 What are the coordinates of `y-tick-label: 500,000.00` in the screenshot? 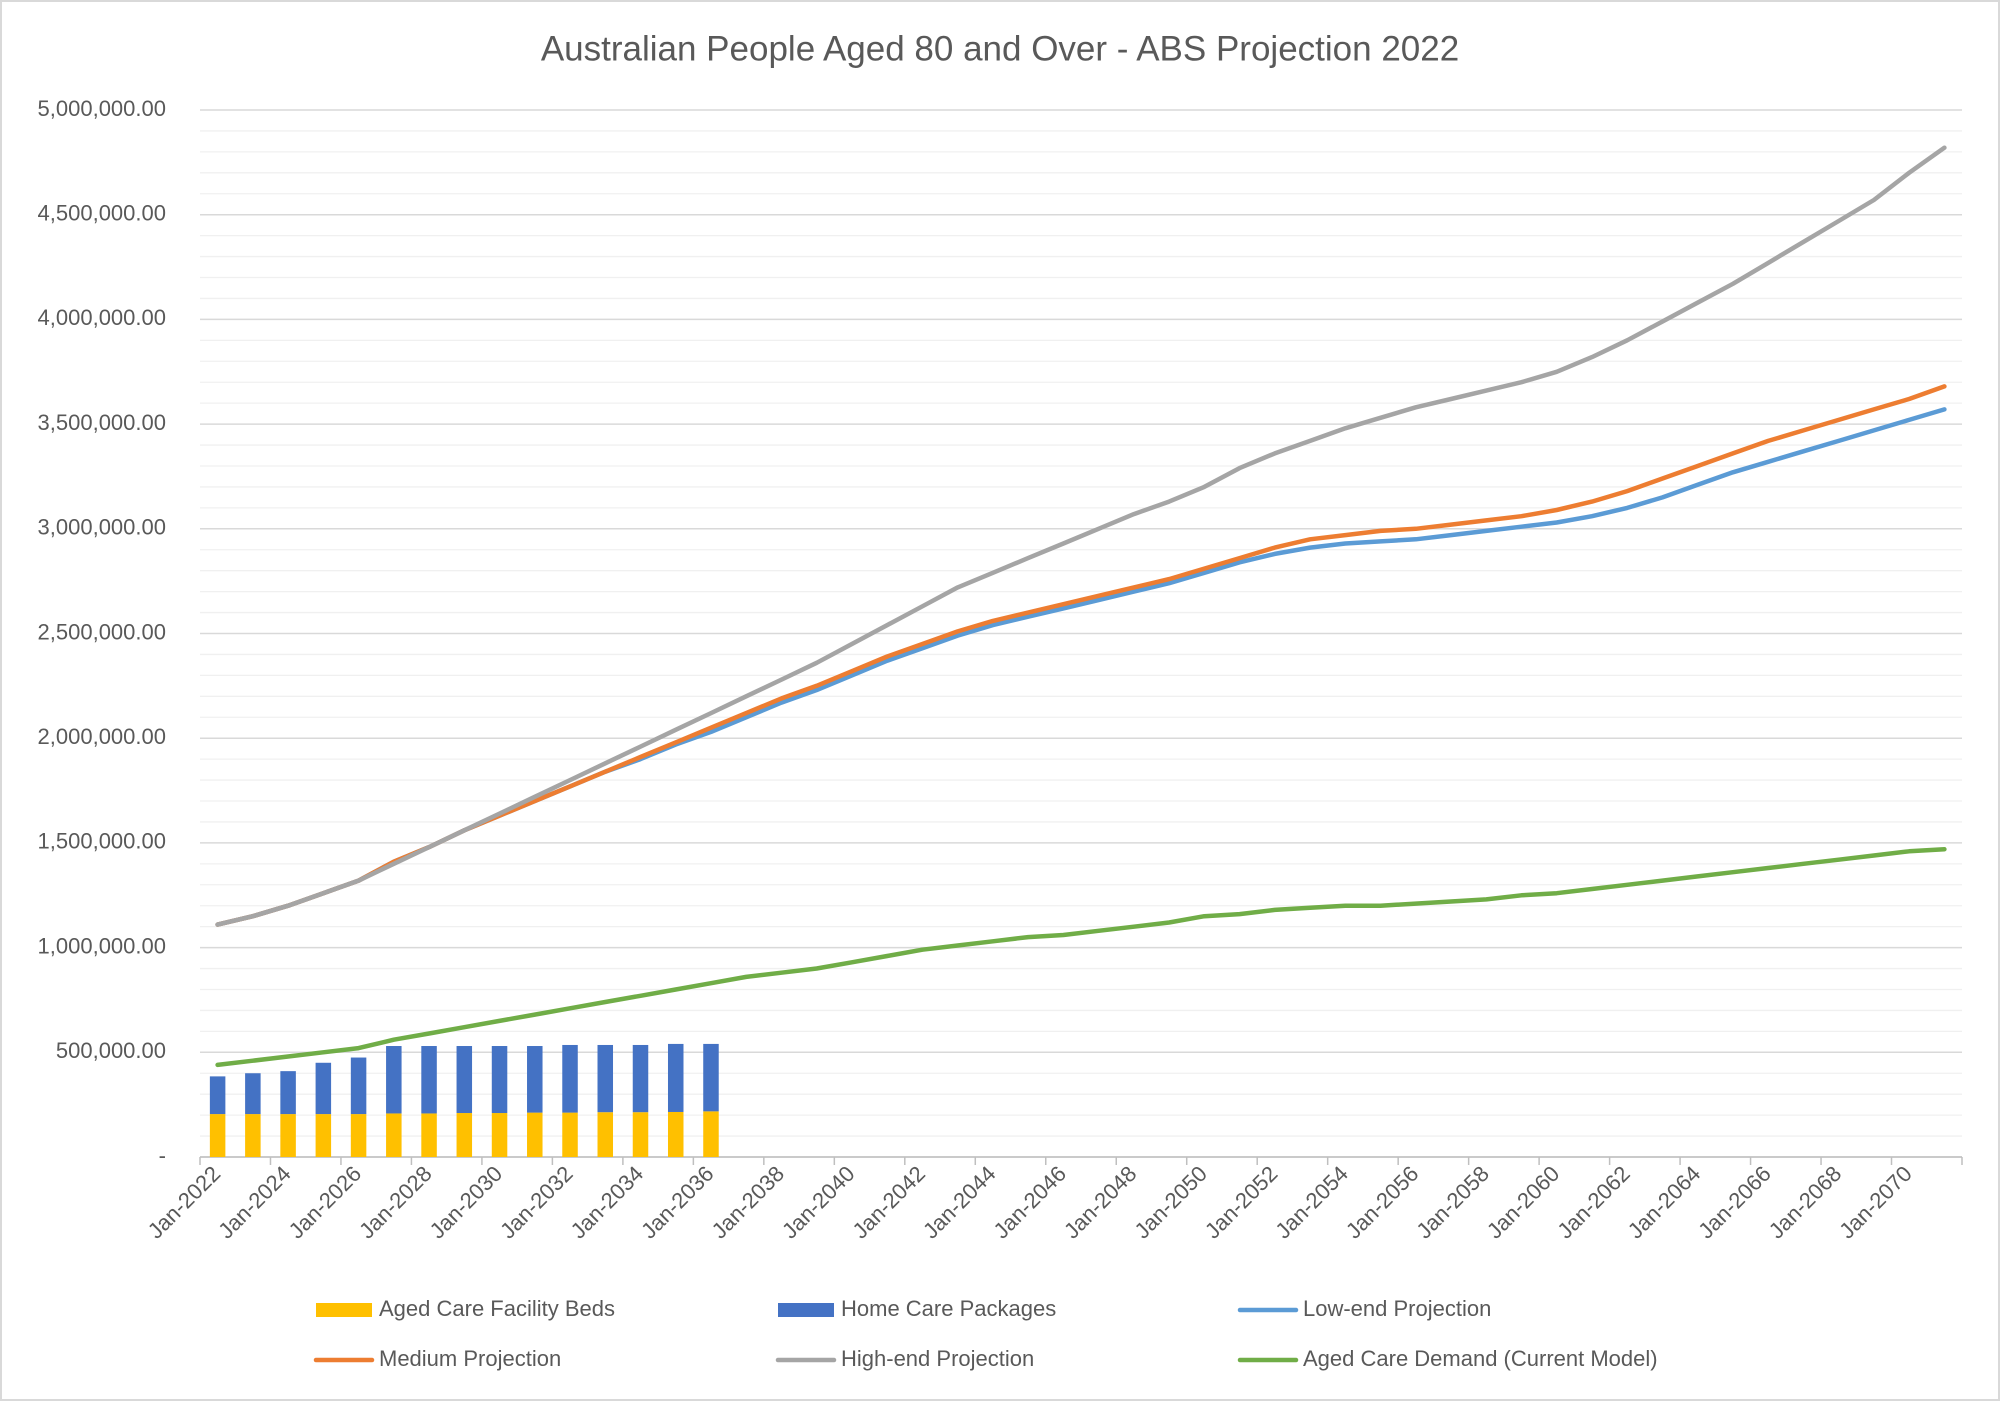 It's located at (111, 1050).